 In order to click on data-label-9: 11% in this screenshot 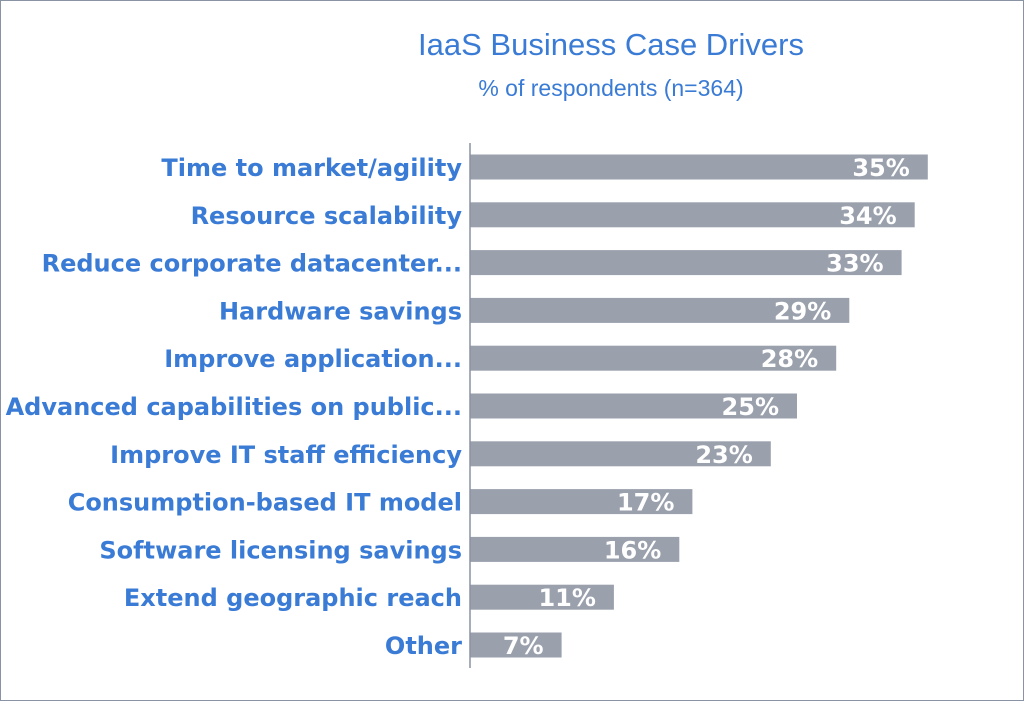, I will do `click(566, 598)`.